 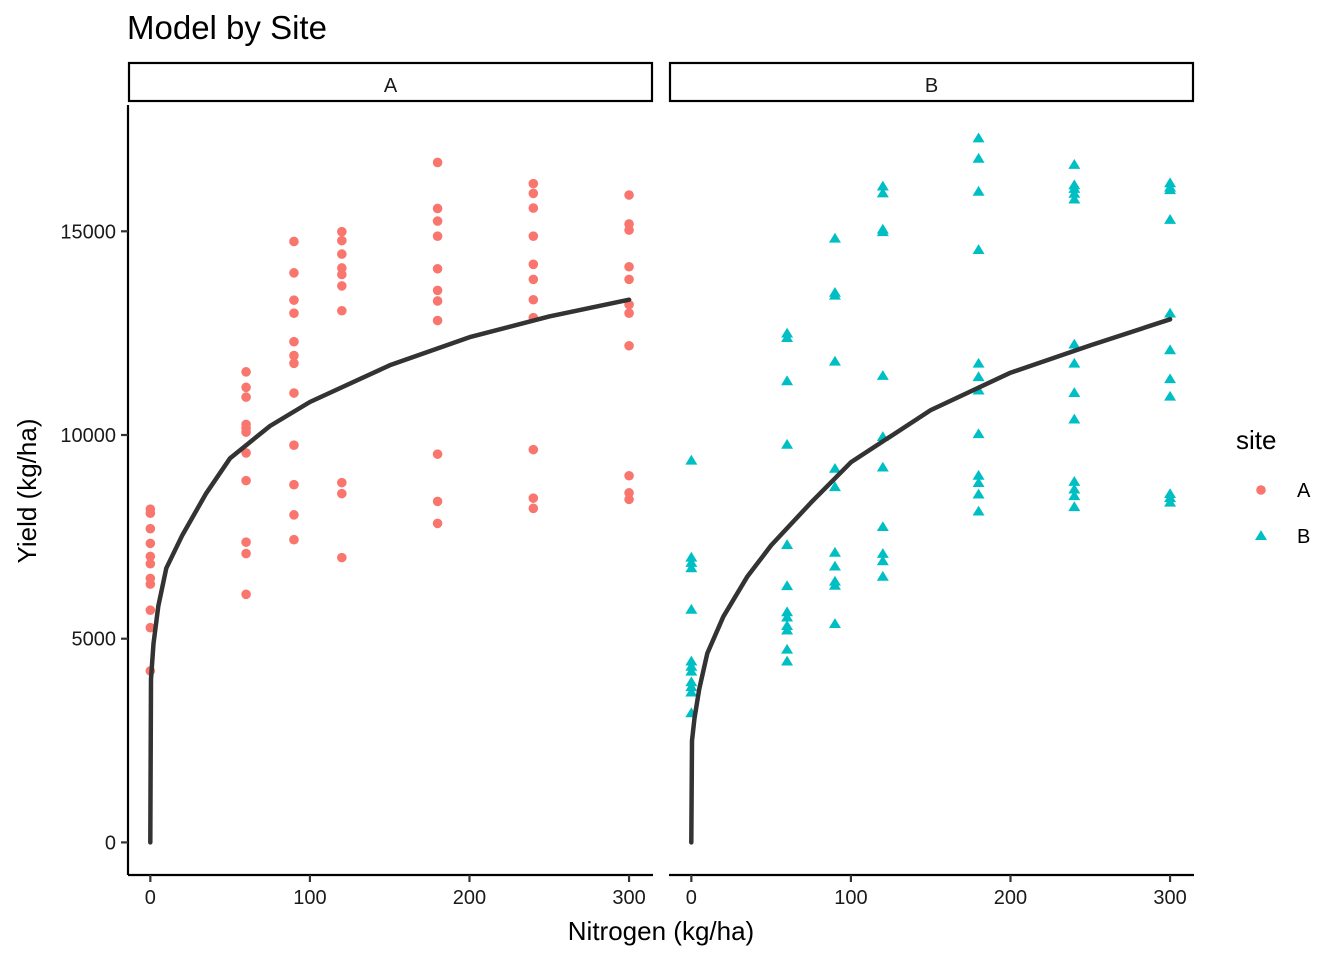 I want to click on legend-items: AB, so click(x=1283, y=514).